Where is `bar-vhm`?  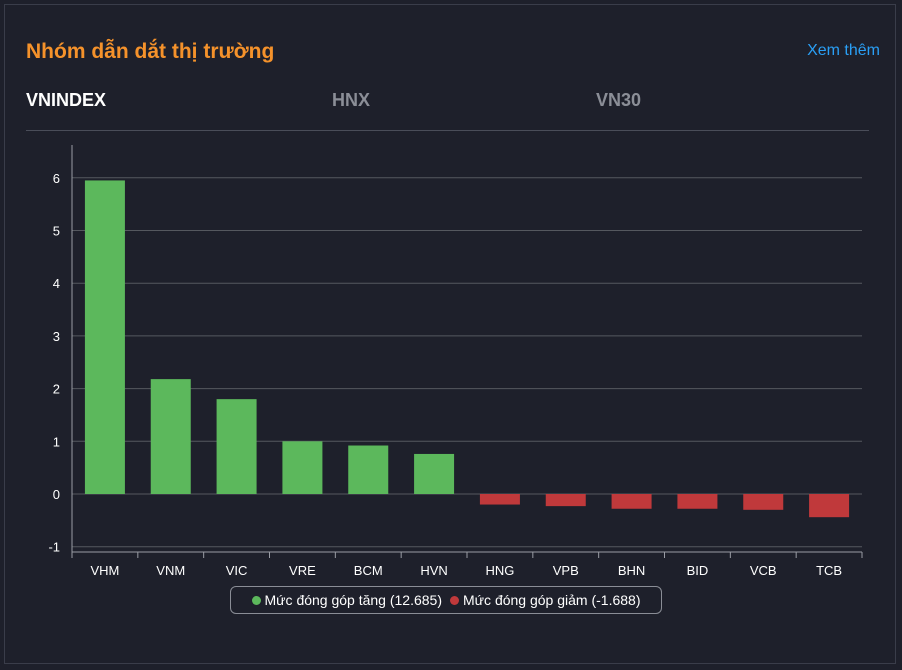
bar-vhm is located at coordinates (104, 337).